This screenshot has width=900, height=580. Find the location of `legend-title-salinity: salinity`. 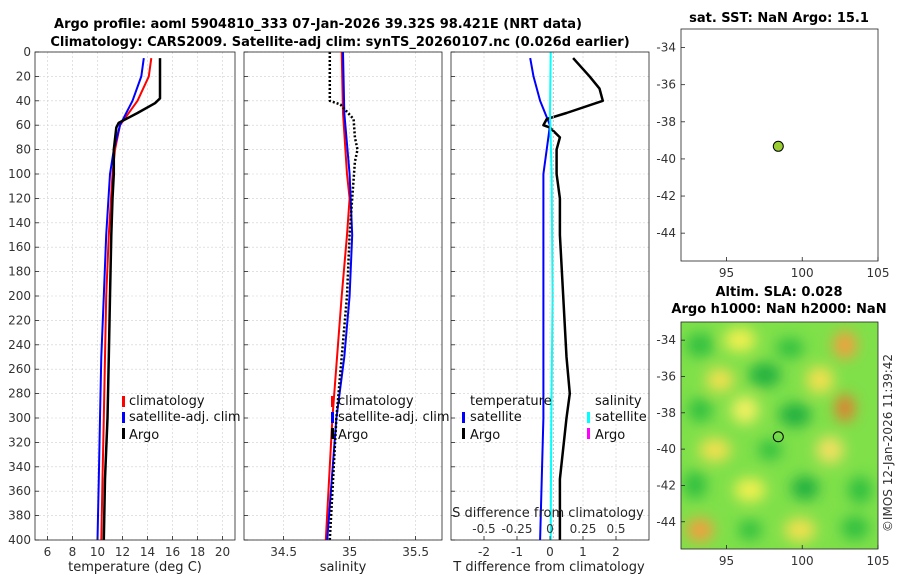

legend-title-salinity: salinity is located at coordinates (618, 401).